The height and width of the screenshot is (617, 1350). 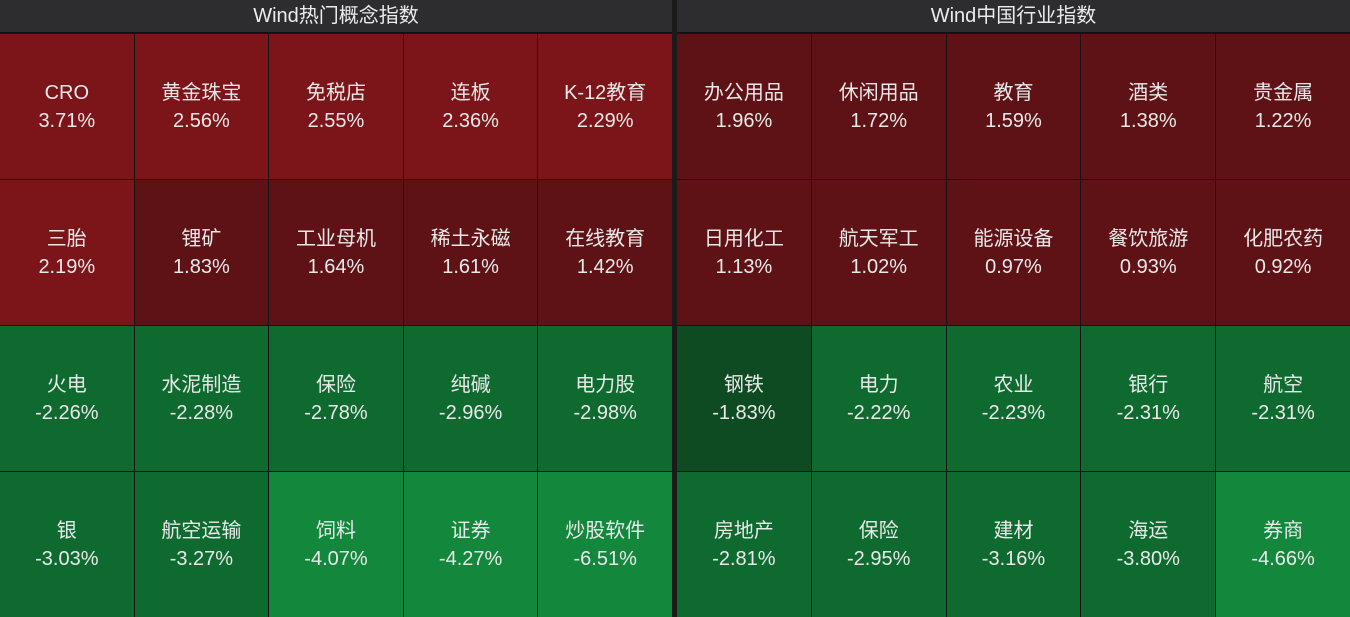 I want to click on heatmap-cell: 电力 -2.22%, so click(x=878, y=398).